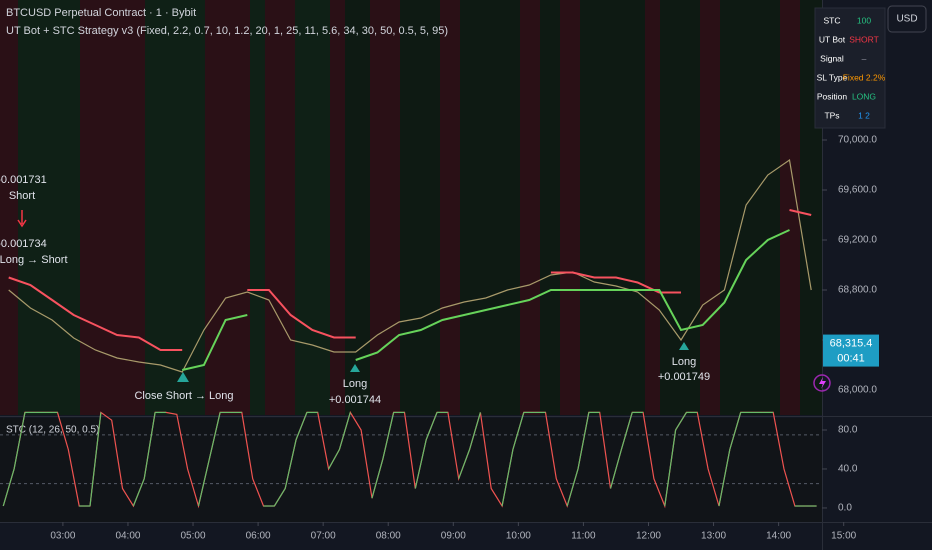 Image resolution: width=932 pixels, height=550 pixels. I want to click on x-tick-label: 07:00, so click(323, 536).